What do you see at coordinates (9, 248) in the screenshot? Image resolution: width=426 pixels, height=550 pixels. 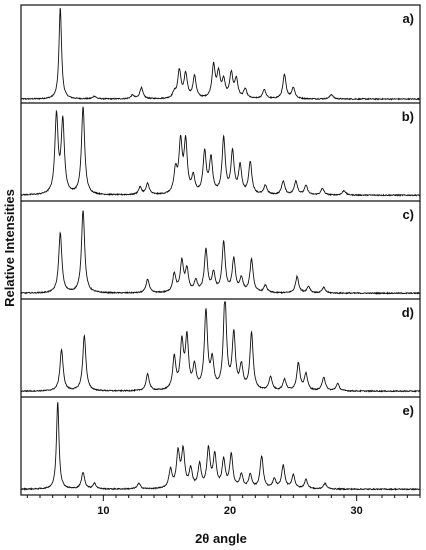 I see `y-axis-title: Relative Intensities` at bounding box center [9, 248].